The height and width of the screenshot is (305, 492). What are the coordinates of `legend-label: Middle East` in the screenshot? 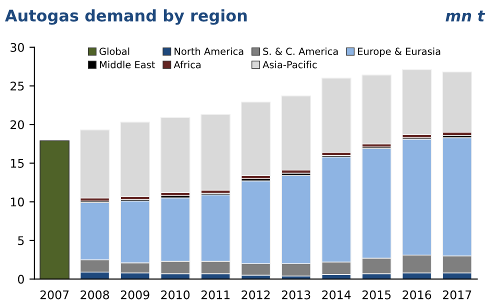 It's located at (127, 64).